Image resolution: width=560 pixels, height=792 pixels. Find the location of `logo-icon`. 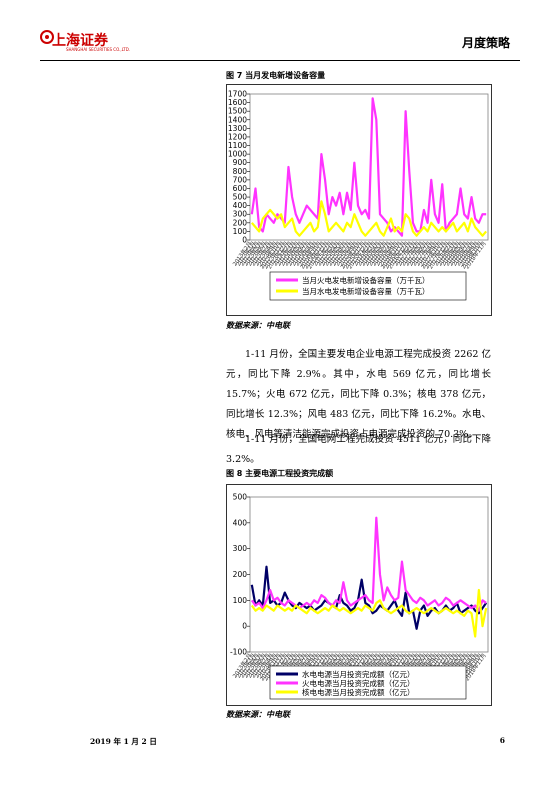

logo-icon is located at coordinates (47, 37).